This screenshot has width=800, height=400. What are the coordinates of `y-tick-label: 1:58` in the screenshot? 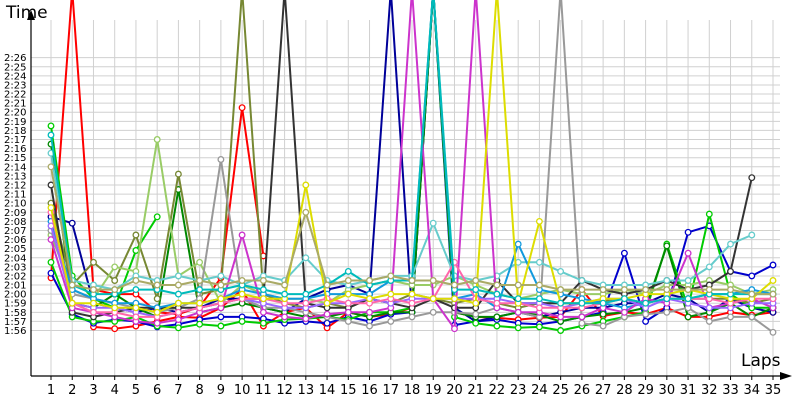 It's located at (15, 313).